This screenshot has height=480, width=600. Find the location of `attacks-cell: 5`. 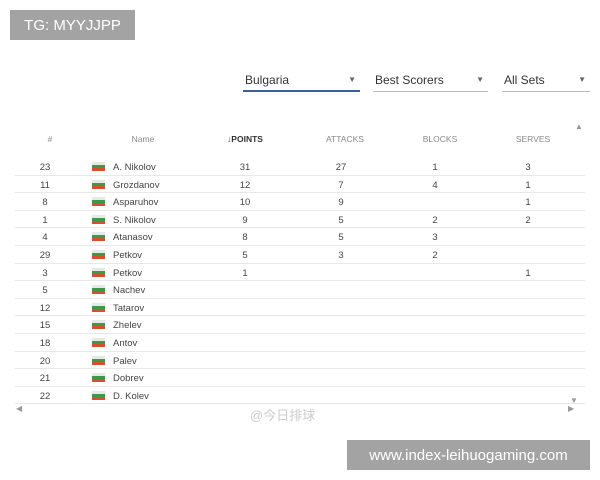

attacks-cell: 5 is located at coordinates (341, 238).